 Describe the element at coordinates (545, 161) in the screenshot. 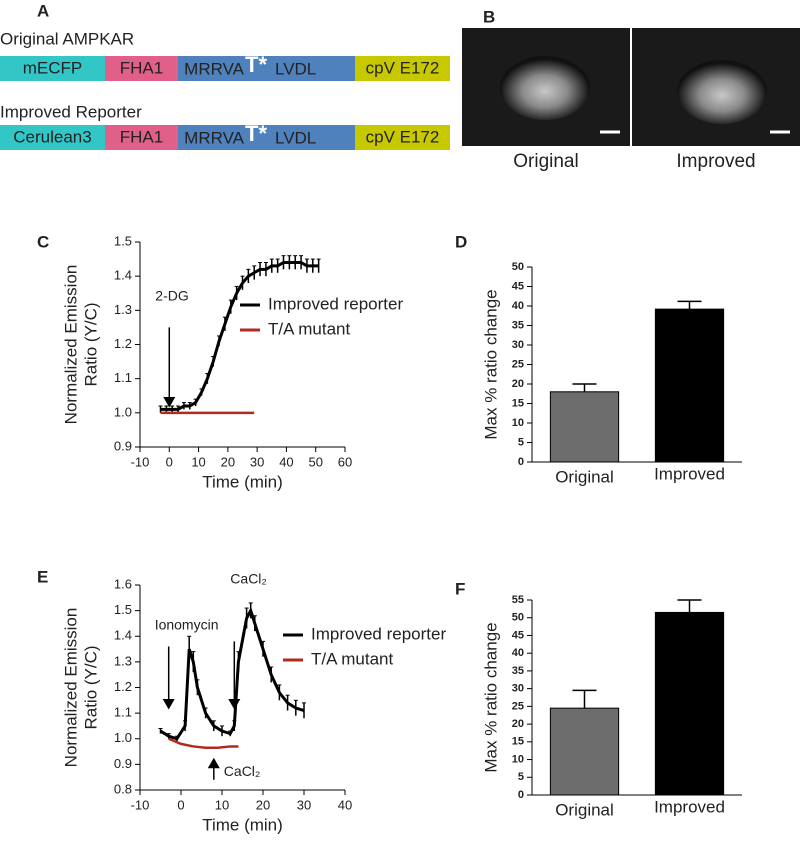

I see `image-label: Original` at that location.